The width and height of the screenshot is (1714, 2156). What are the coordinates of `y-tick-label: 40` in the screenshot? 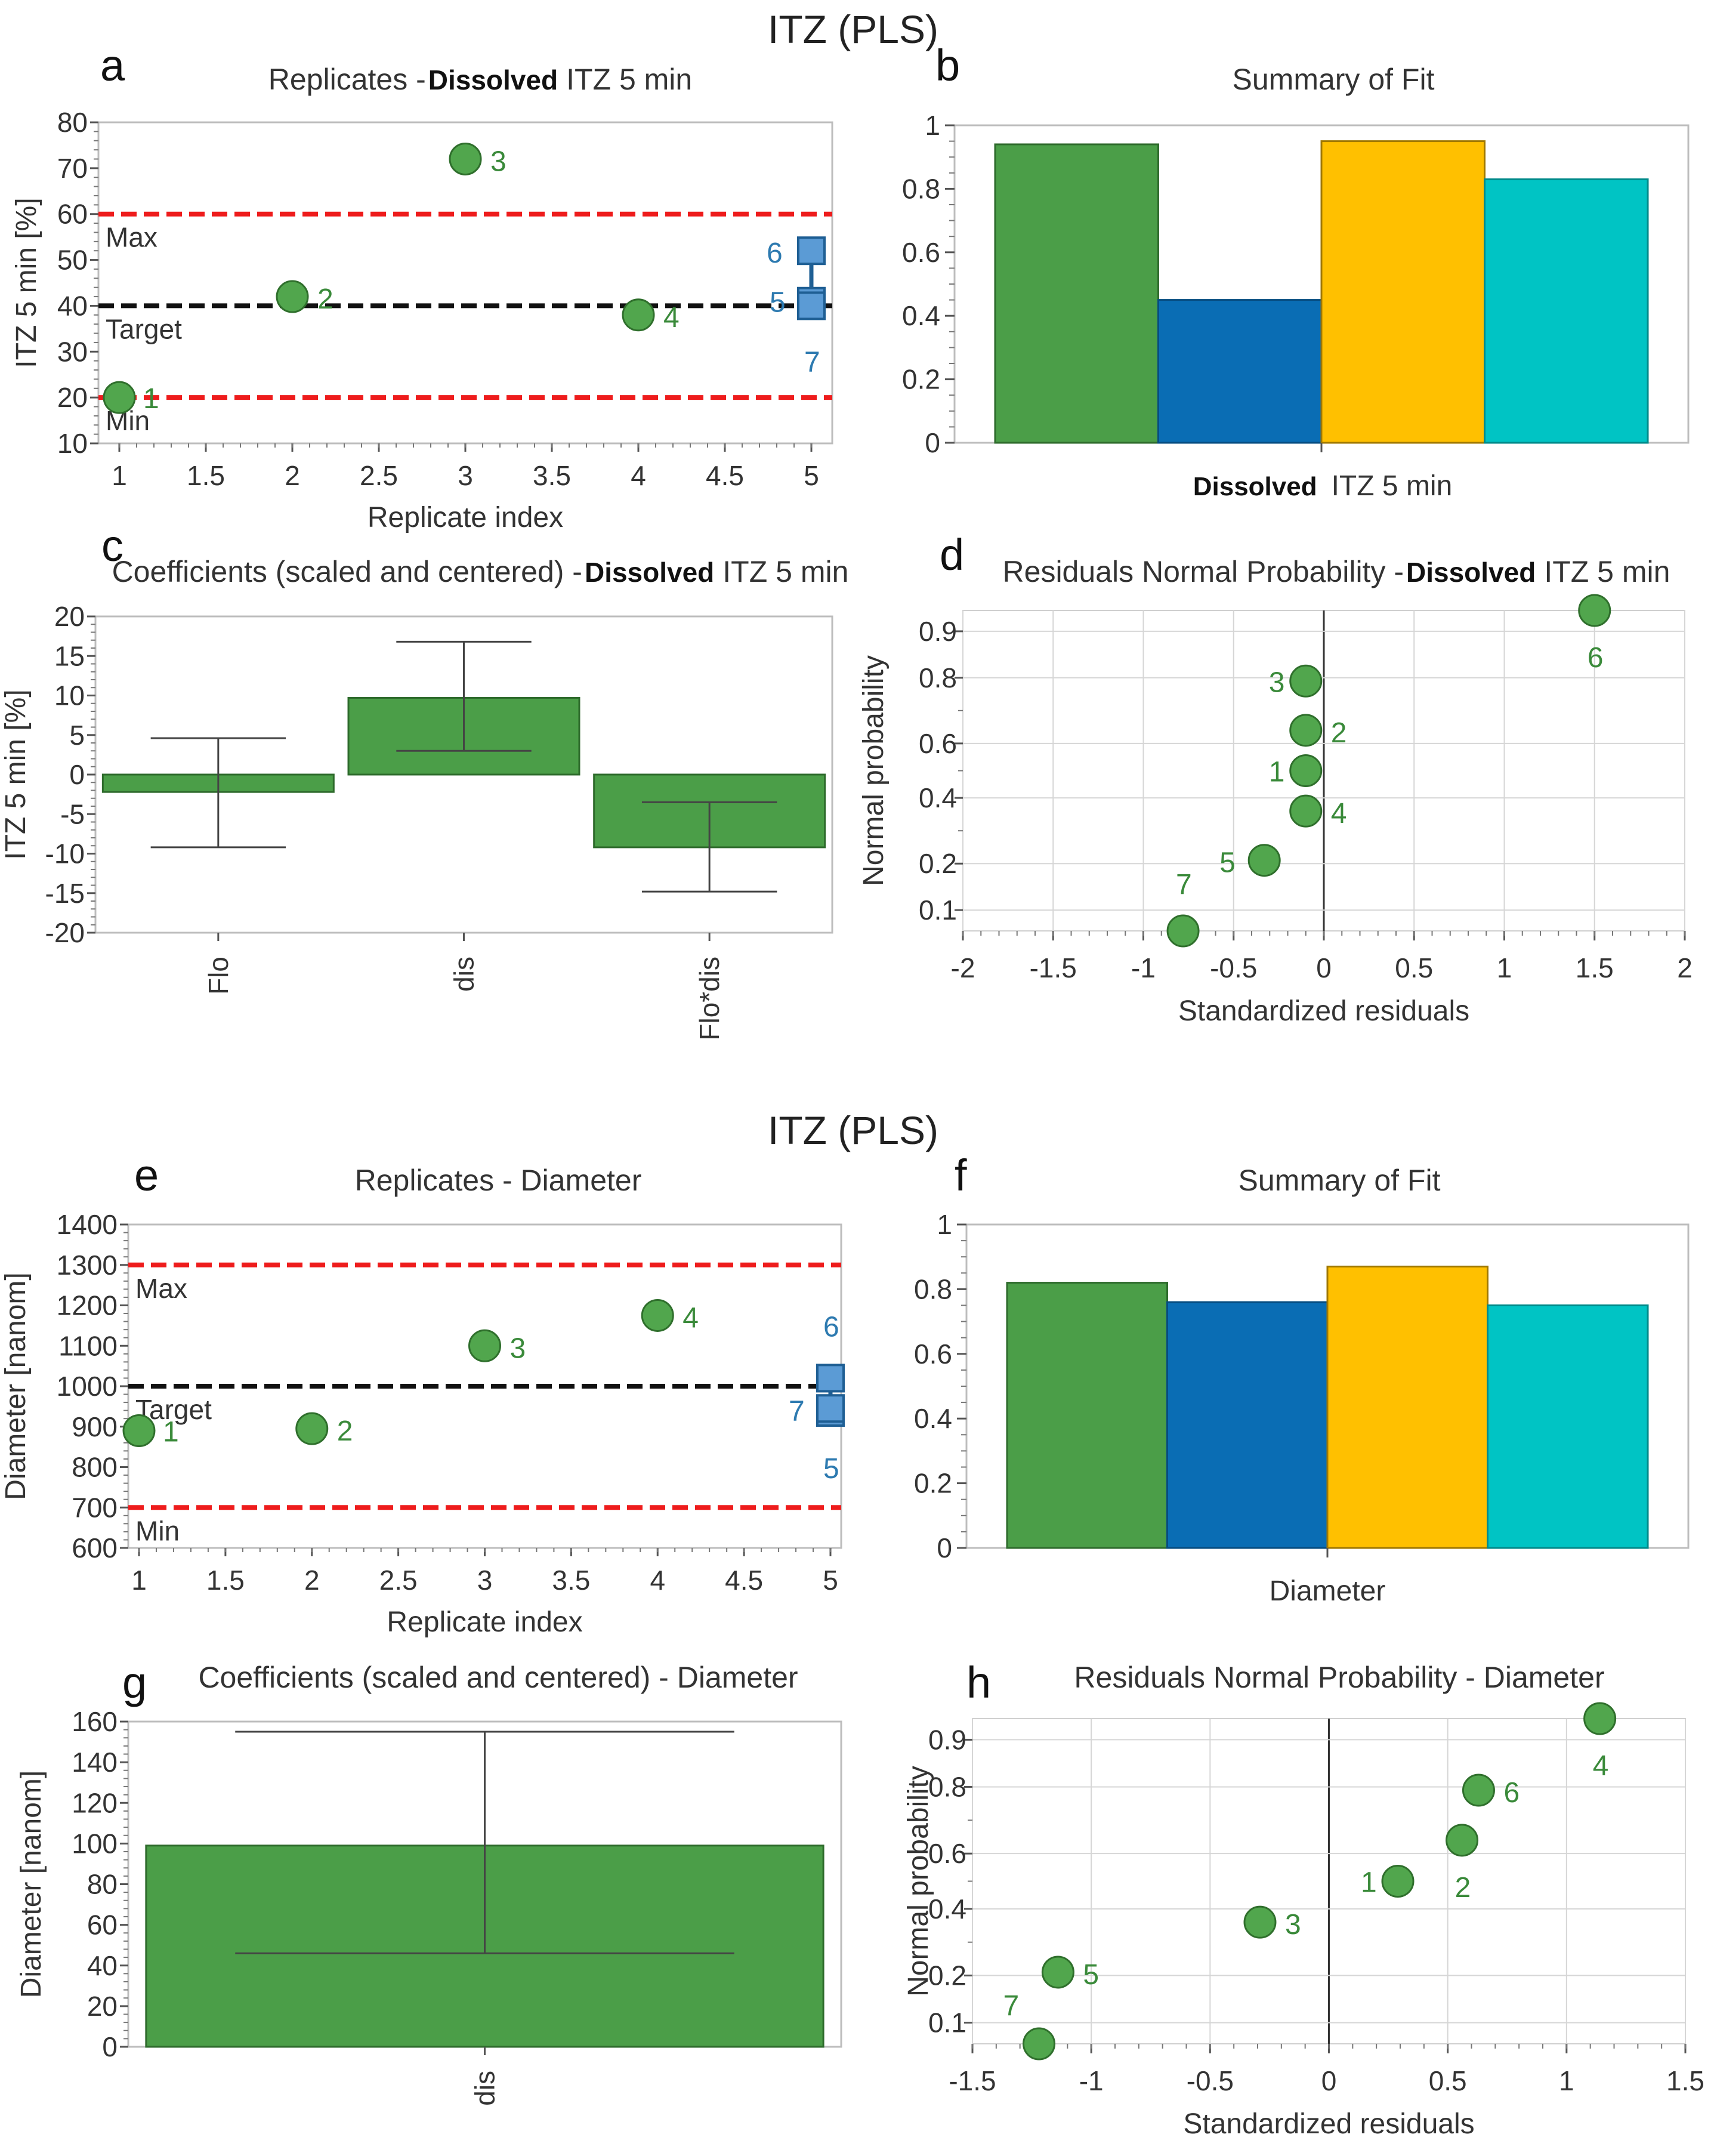 It's located at (72, 305).